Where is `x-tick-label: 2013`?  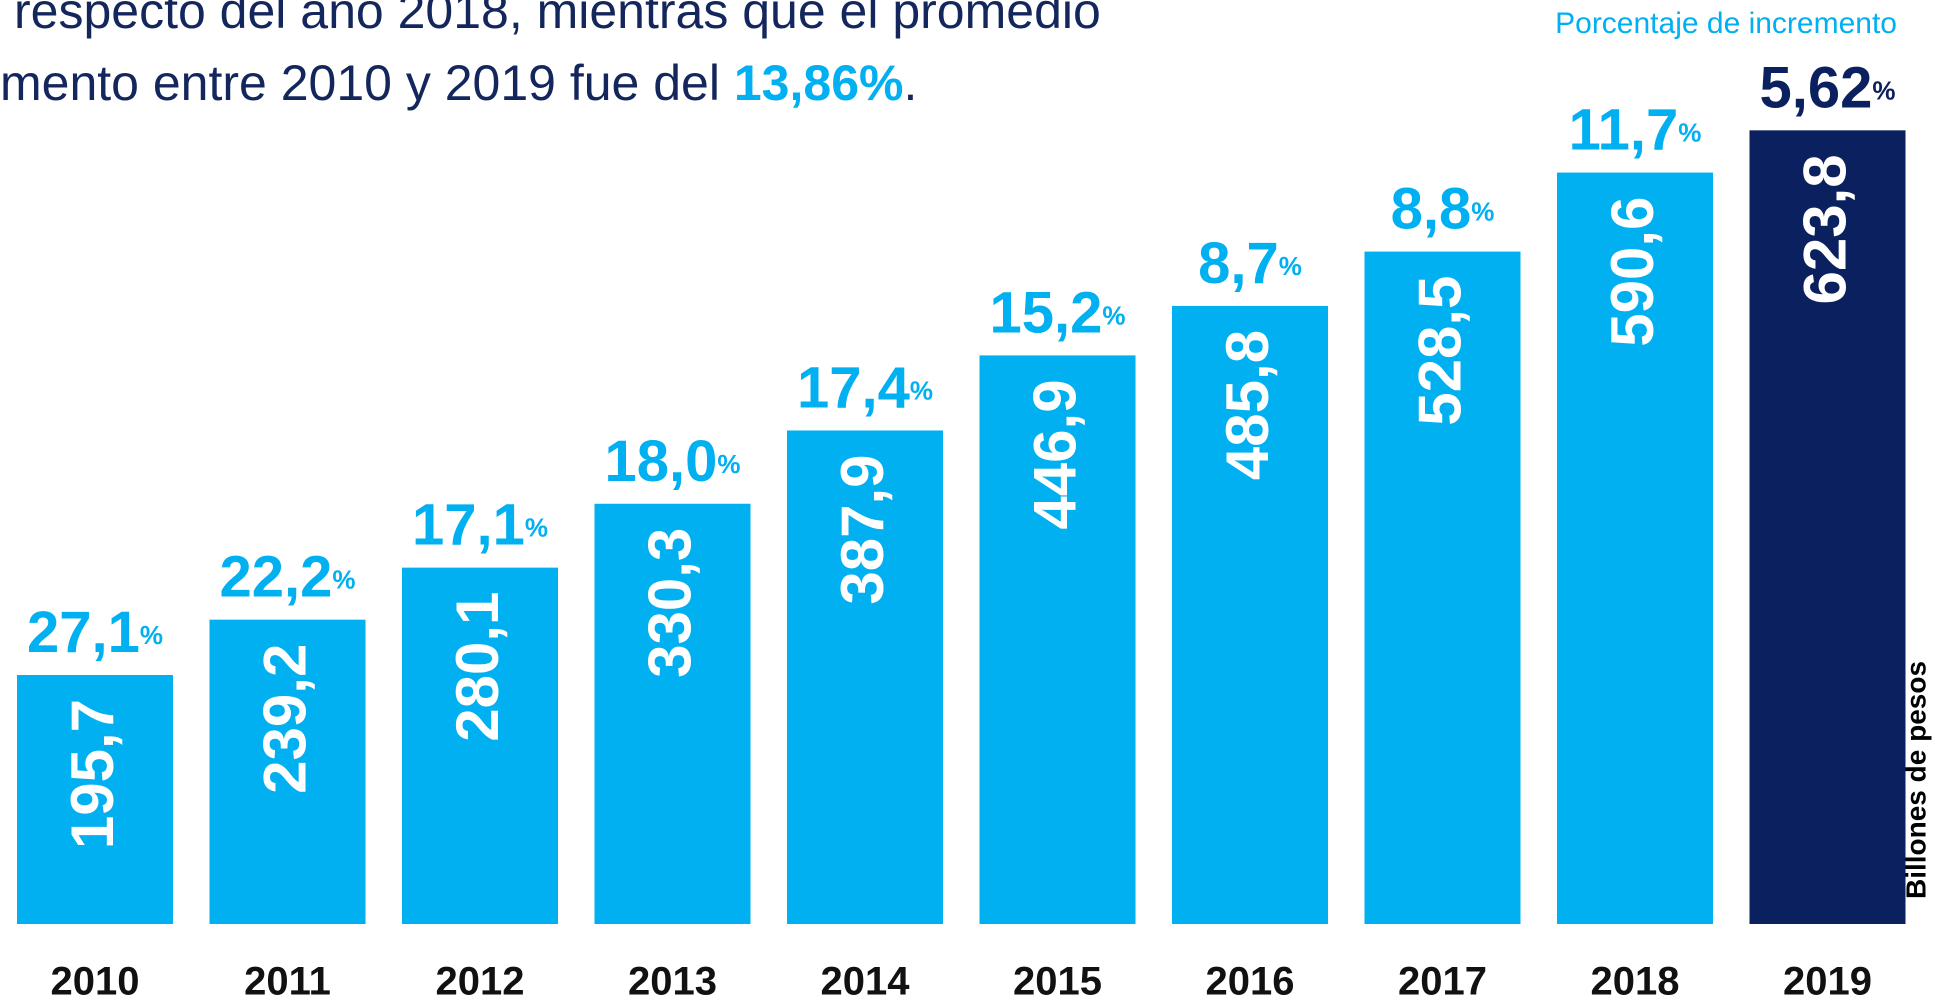 x-tick-label: 2013 is located at coordinates (672, 980).